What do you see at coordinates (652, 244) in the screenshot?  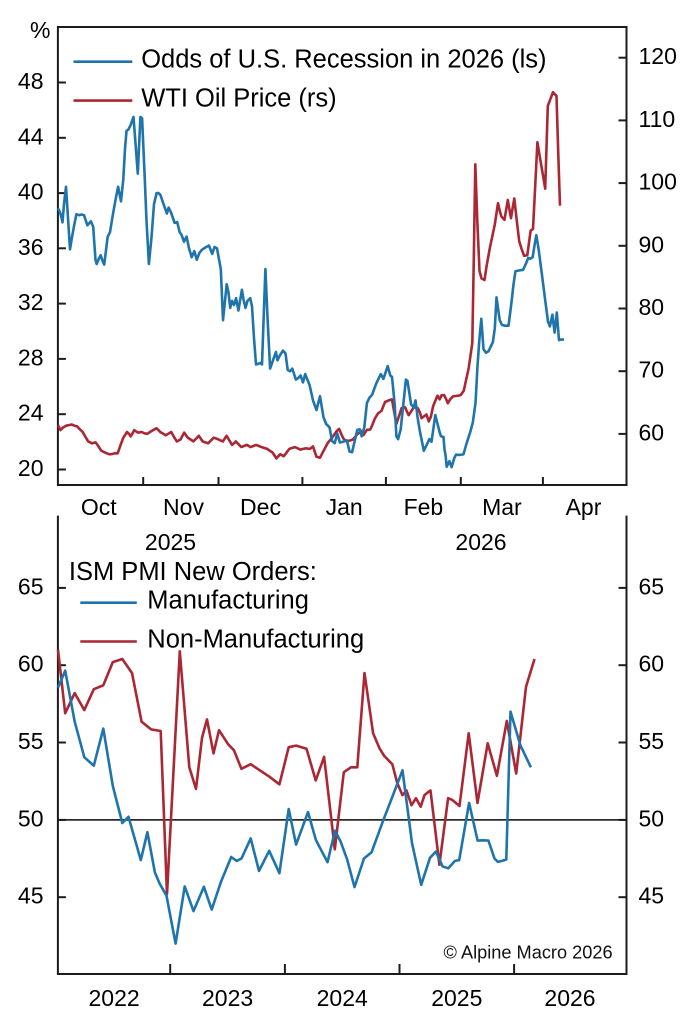 I see `svg-text: 90` at bounding box center [652, 244].